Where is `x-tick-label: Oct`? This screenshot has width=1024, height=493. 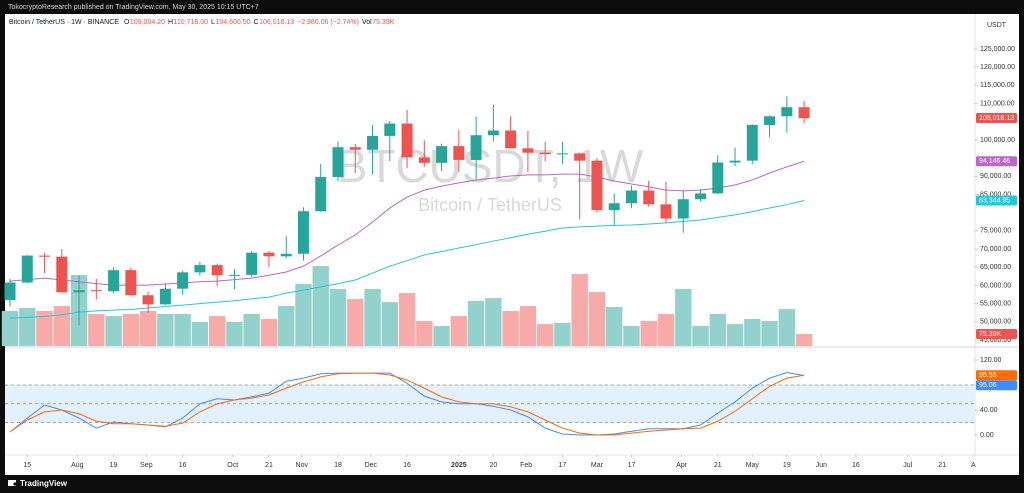 x-tick-label: Oct is located at coordinates (232, 465).